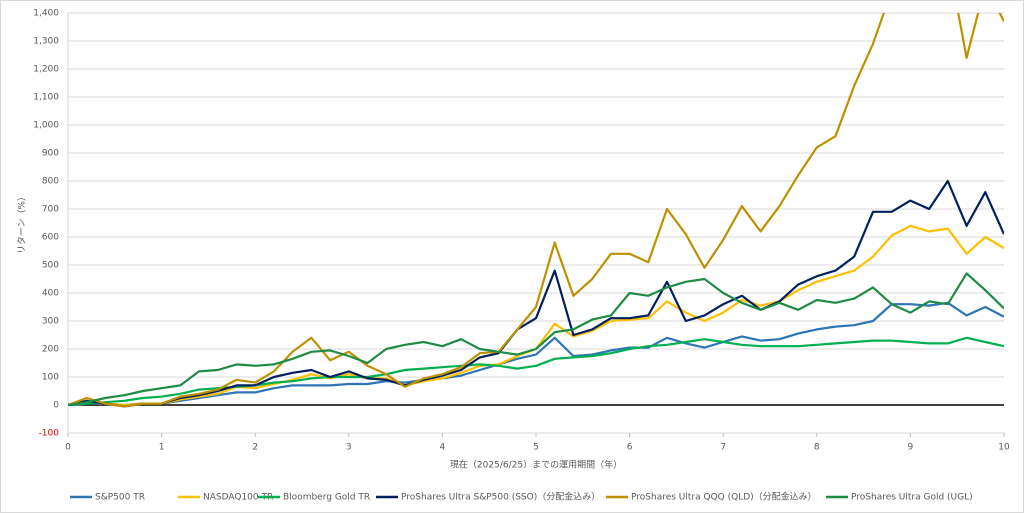  Describe the element at coordinates (50, 350) in the screenshot. I see `y-tick-label: 200` at that location.